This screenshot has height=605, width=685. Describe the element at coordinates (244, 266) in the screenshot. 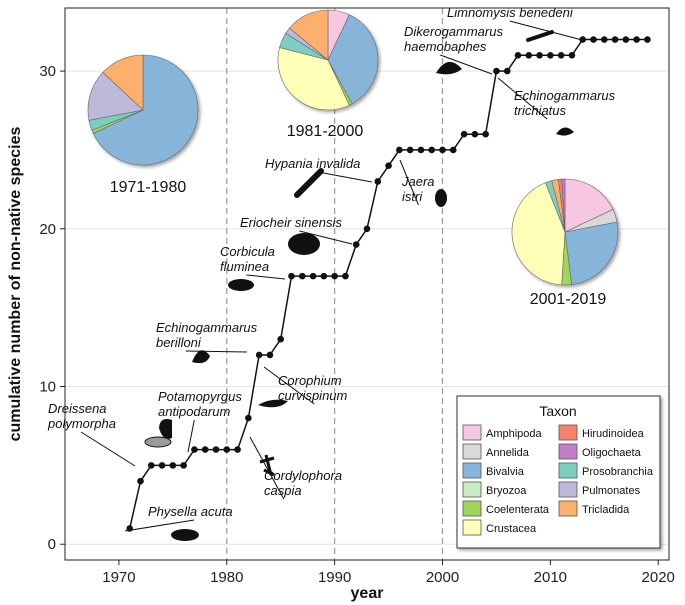

I see `annotation-label: fluminea` at that location.